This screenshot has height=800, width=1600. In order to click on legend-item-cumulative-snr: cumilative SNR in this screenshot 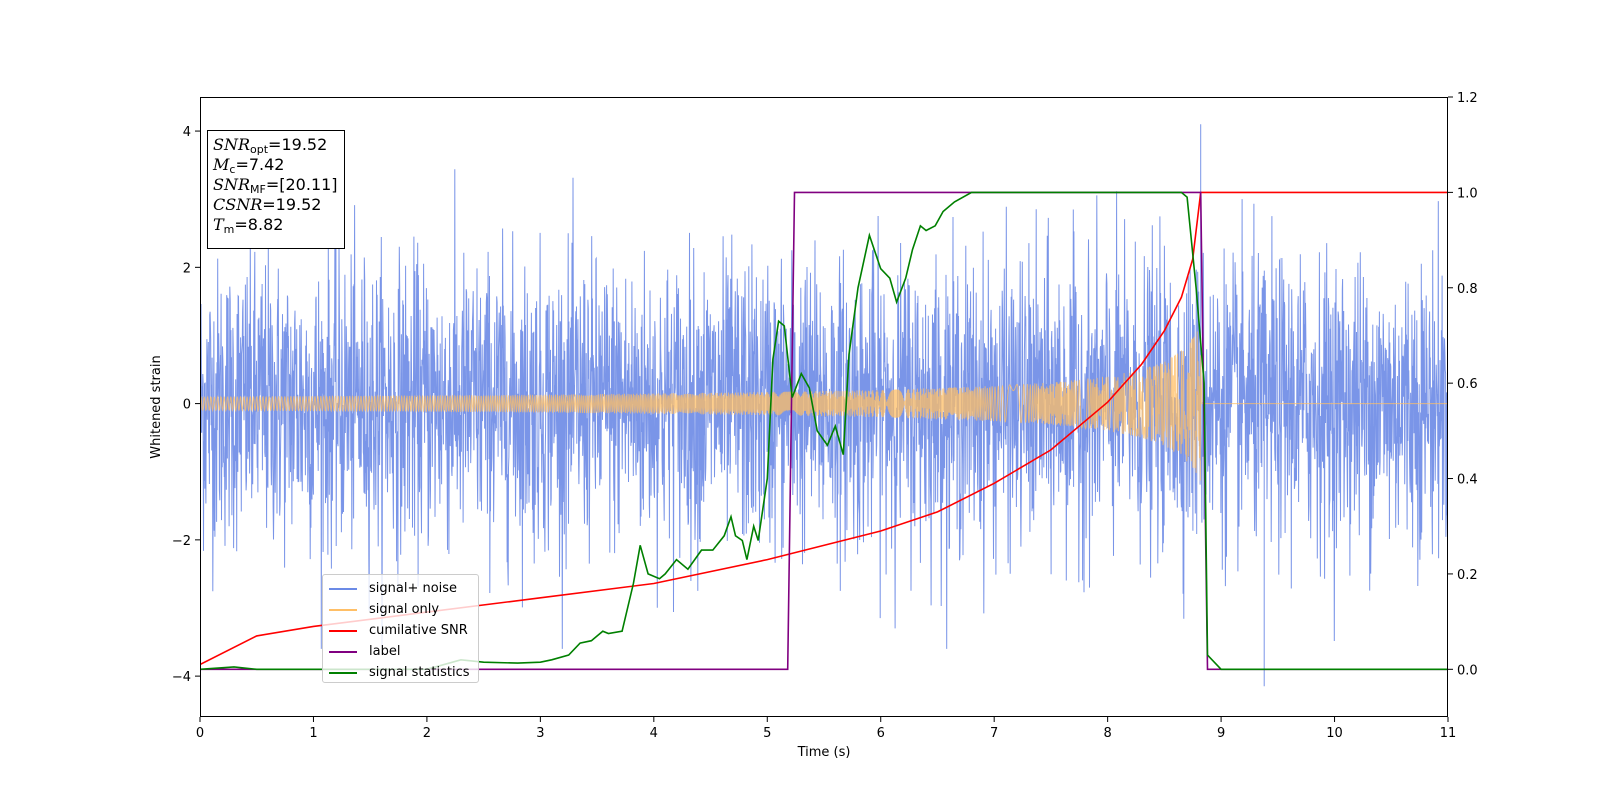, I will do `click(403, 630)`.